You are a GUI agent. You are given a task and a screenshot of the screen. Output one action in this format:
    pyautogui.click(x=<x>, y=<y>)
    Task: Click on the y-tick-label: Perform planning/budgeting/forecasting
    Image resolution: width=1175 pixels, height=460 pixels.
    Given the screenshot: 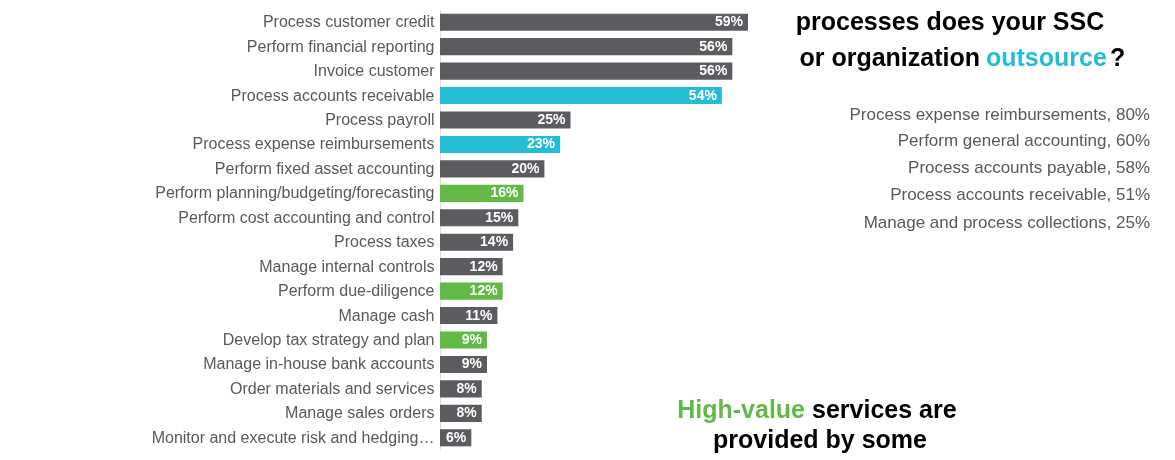 What is the action you would take?
    pyautogui.click(x=295, y=193)
    